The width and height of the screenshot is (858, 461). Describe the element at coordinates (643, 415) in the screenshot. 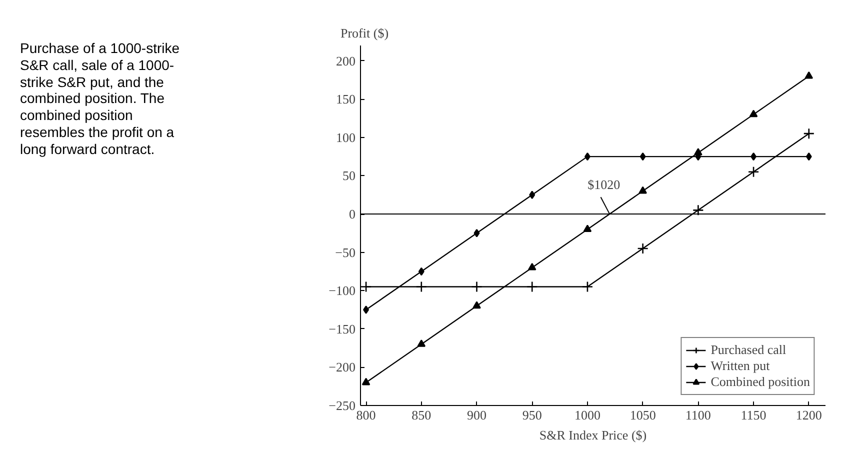

I see `x-tick-label: 1050` at that location.